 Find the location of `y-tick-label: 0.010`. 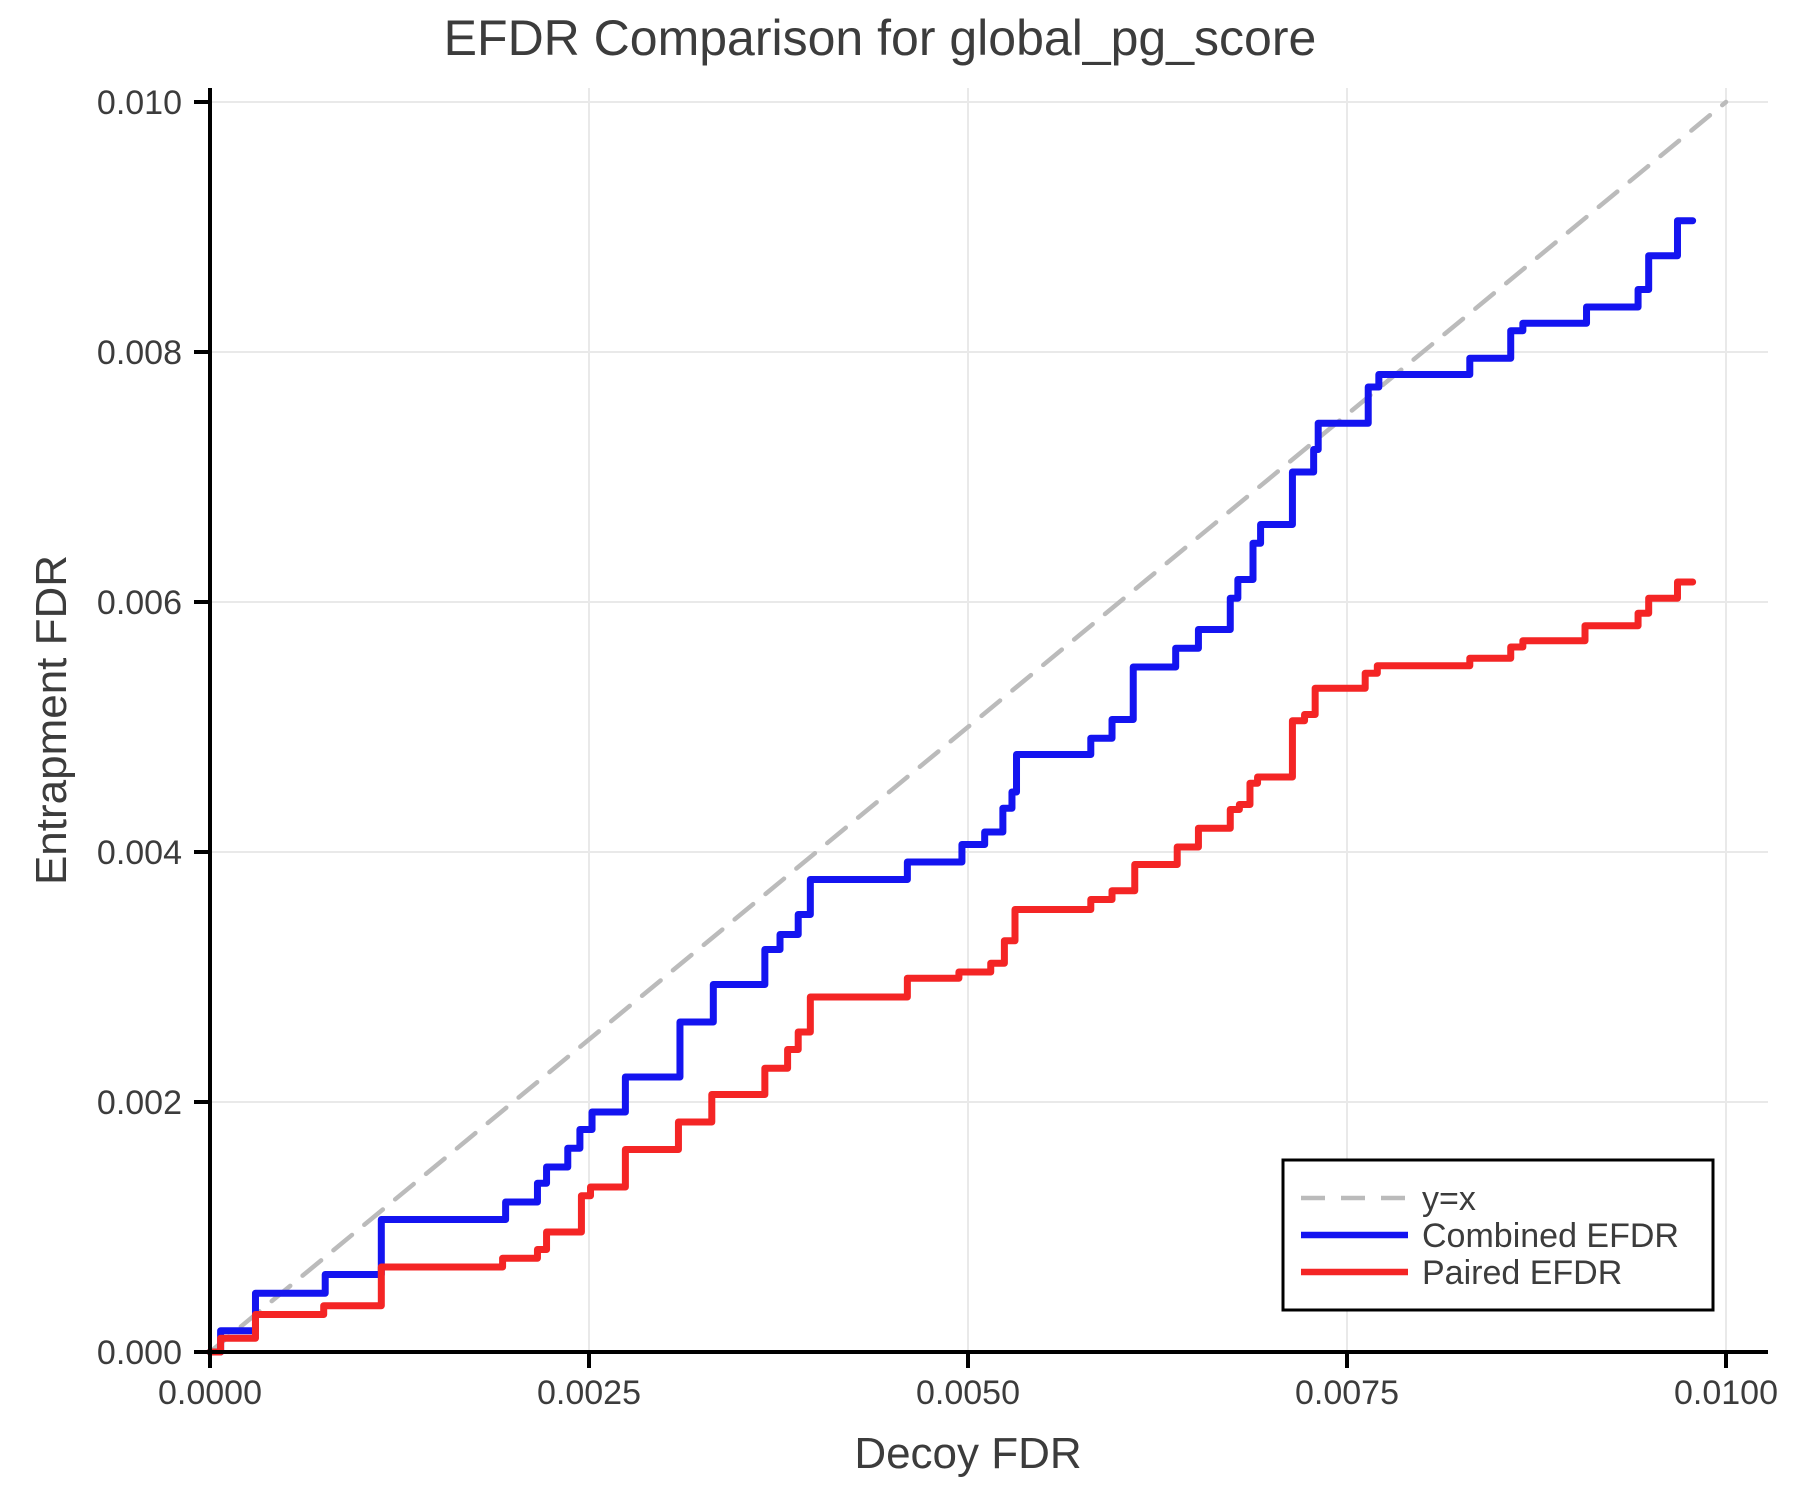

y-tick-label: 0.010 is located at coordinates (139, 103).